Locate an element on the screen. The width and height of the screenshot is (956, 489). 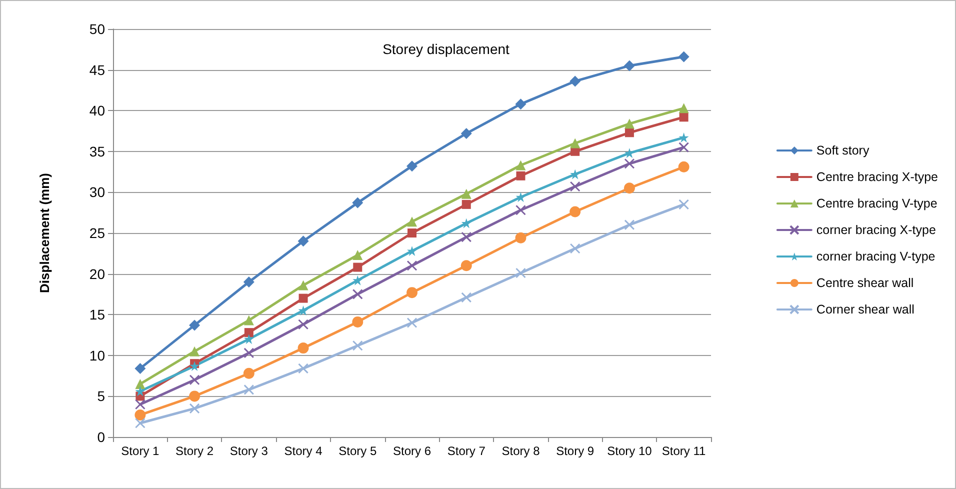
legend-label: corner bracing V-type is located at coordinates (876, 257).